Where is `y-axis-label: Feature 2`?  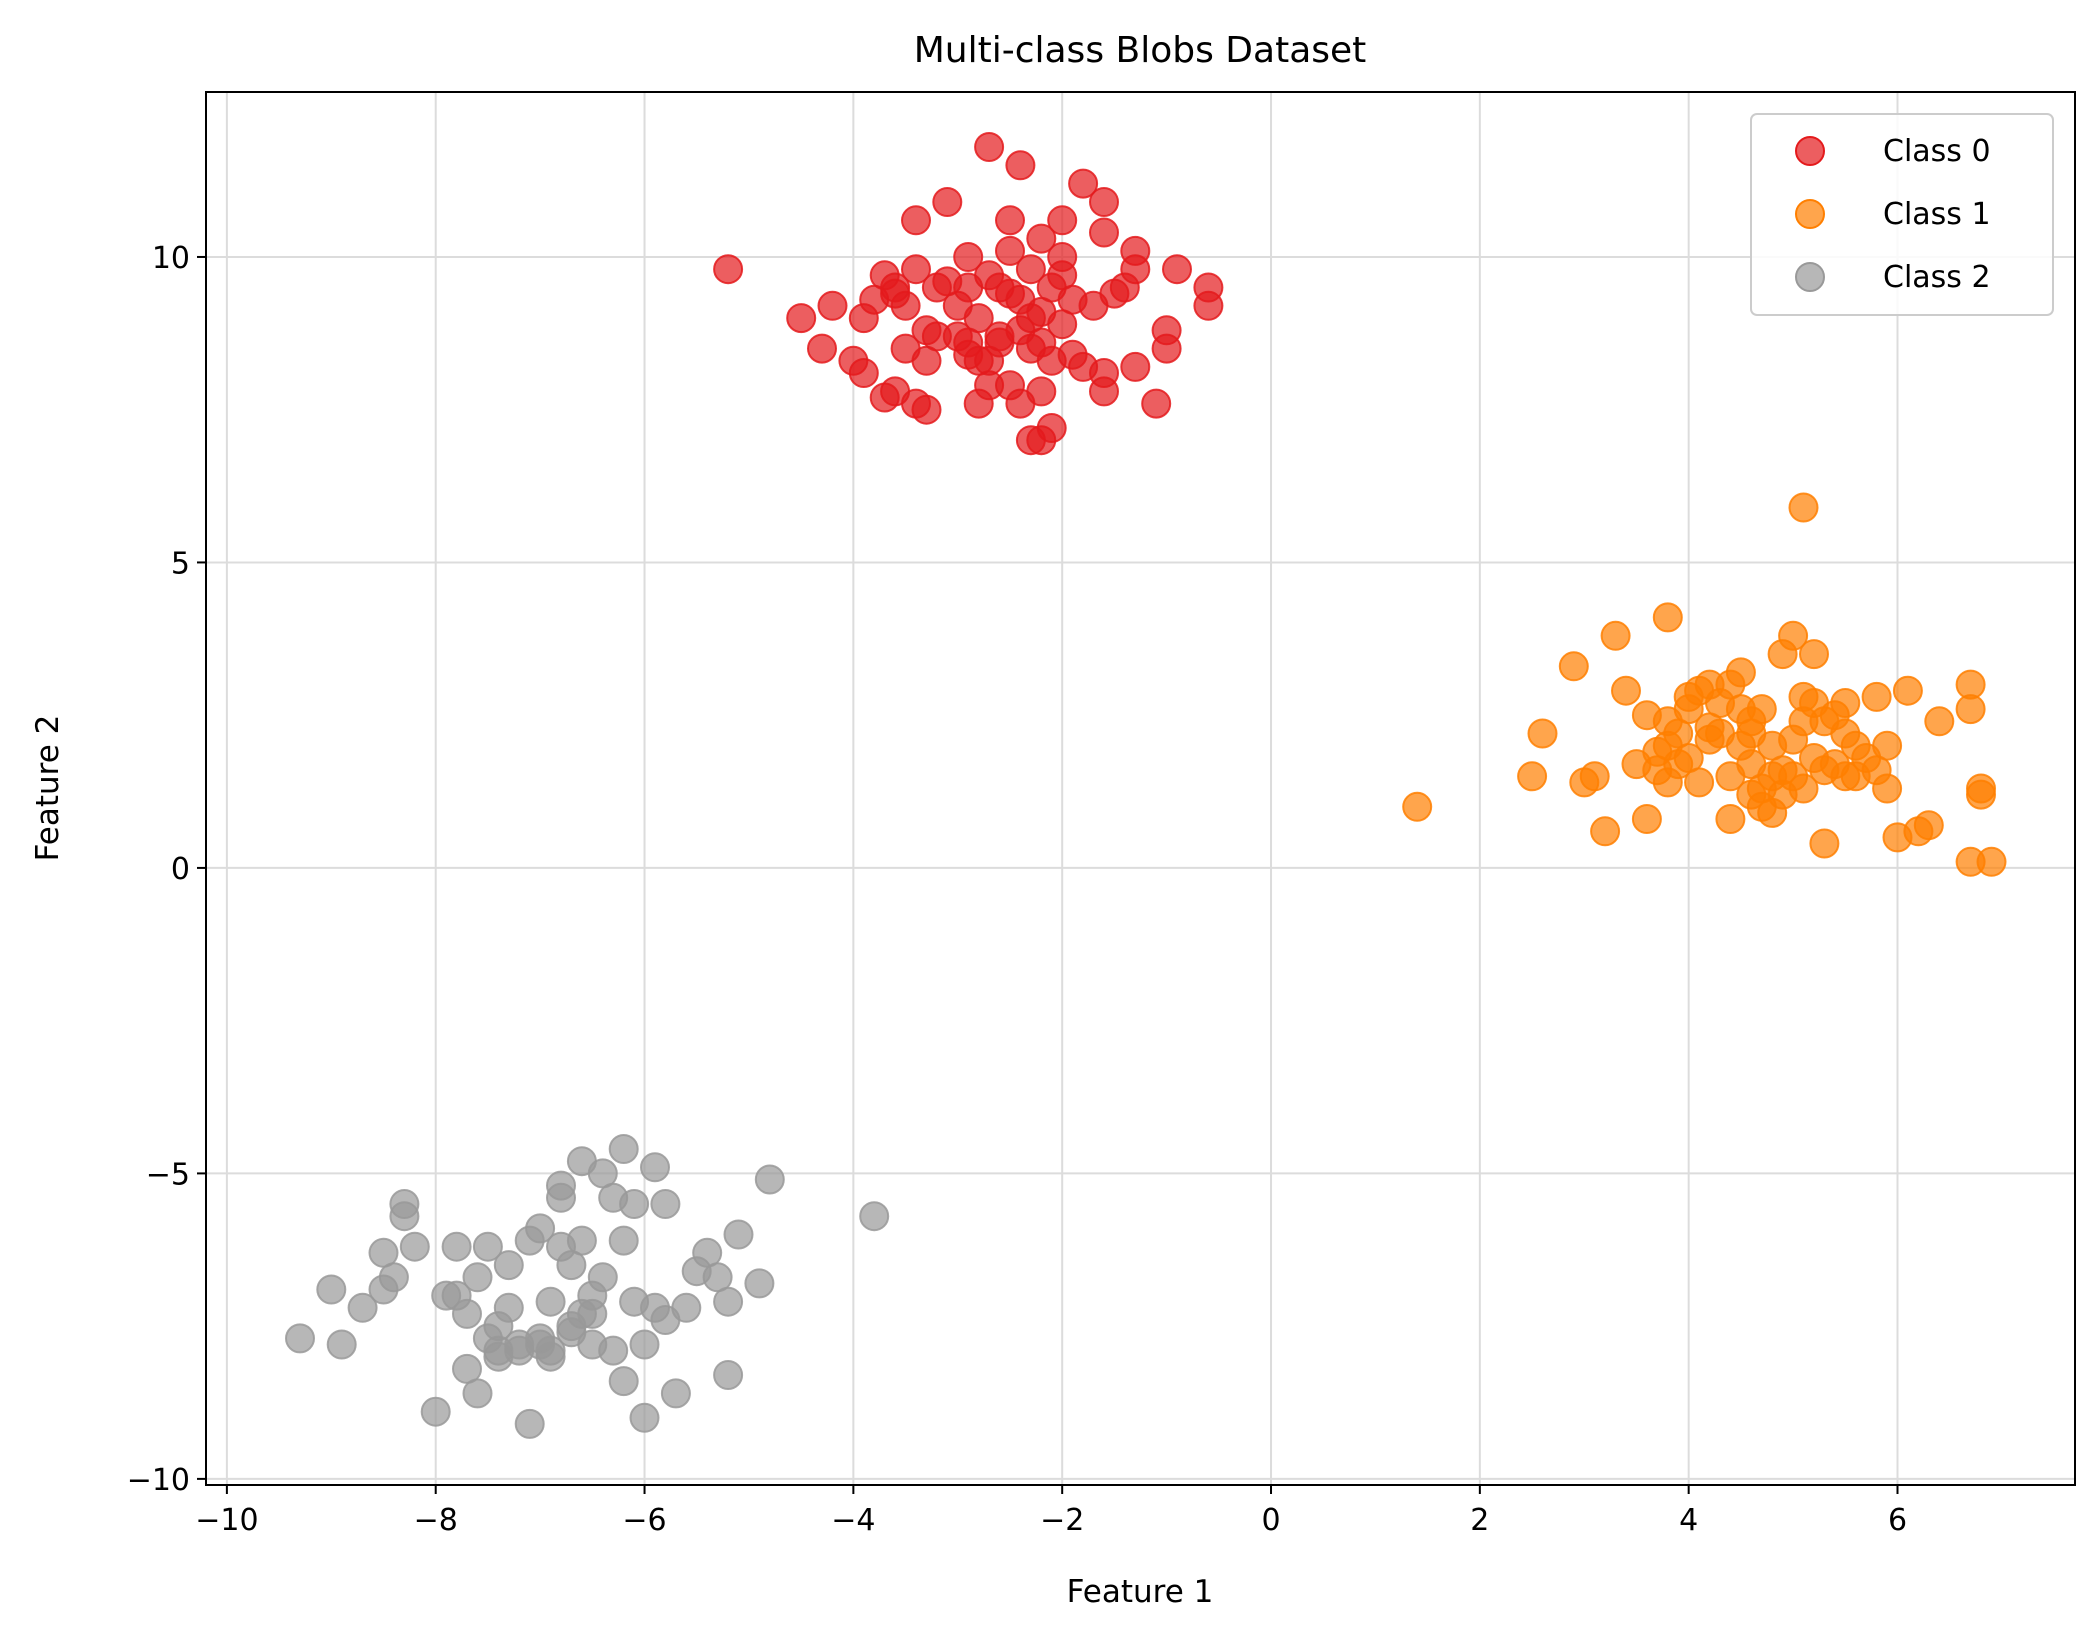 y-axis-label: Feature 2 is located at coordinates (48, 788).